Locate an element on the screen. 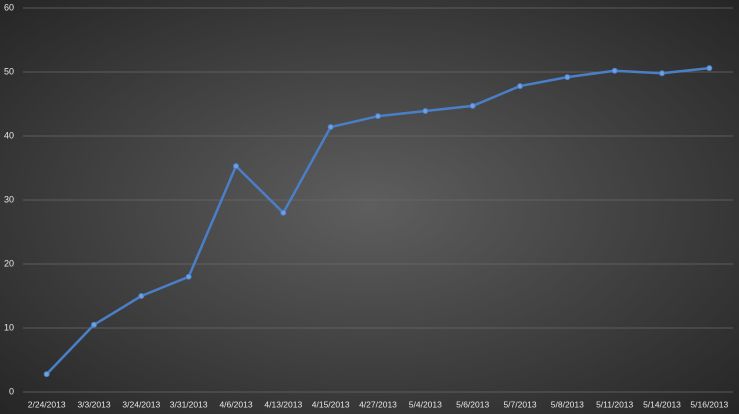  x-tick-label: 4/15/2013 is located at coordinates (331, 404).